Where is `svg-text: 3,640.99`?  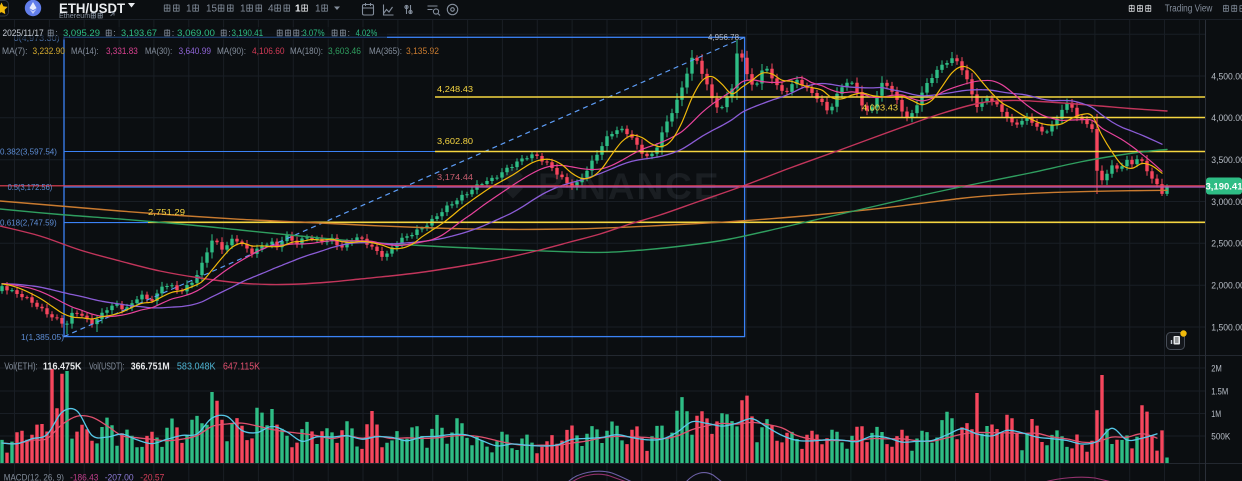
svg-text: 3,640.99 is located at coordinates (195, 51).